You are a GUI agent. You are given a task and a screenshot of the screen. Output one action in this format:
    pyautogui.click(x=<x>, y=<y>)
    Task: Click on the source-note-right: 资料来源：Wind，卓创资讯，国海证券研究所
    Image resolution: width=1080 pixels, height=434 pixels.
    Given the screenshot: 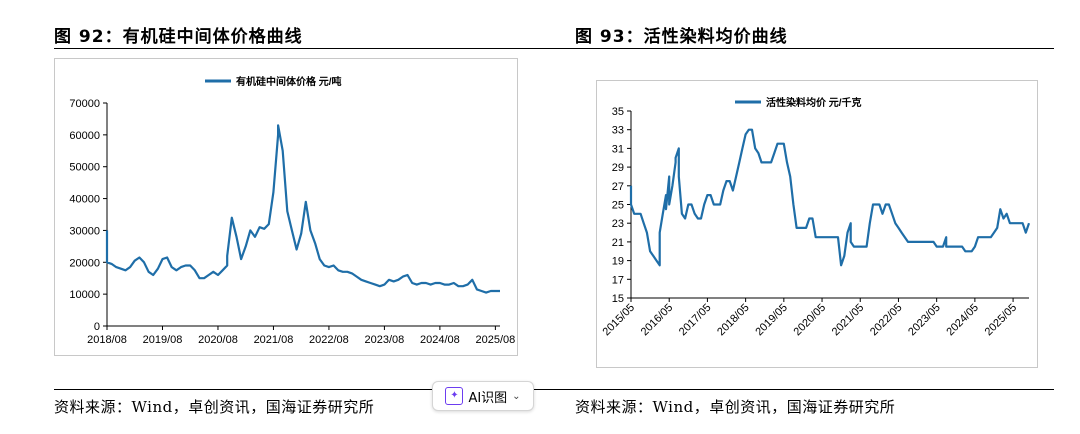 What is the action you would take?
    pyautogui.click(x=735, y=407)
    